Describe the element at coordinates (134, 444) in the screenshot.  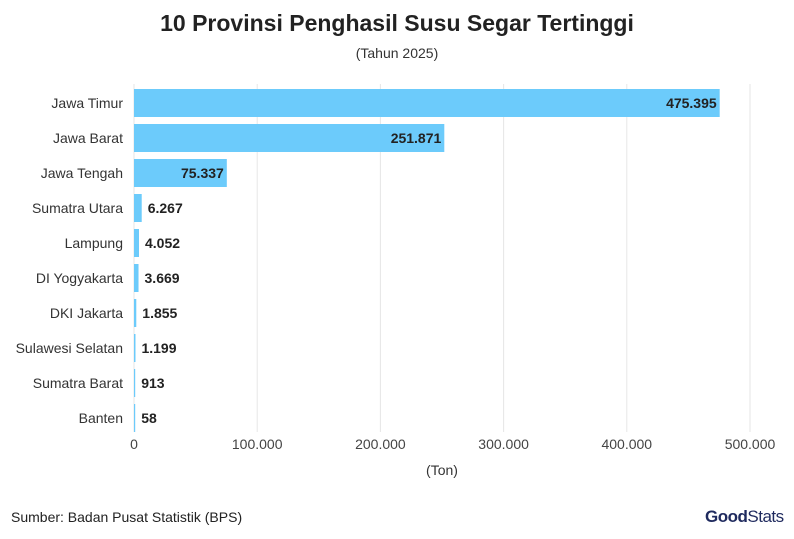
I see `x-tick-label: 0` at that location.